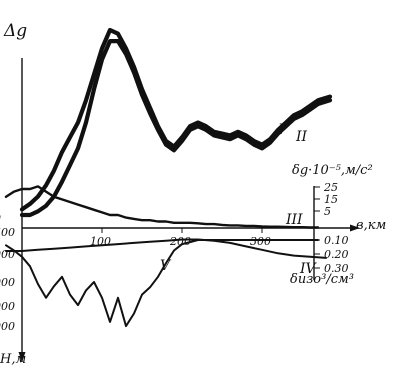 The image size is (398, 372). Describe the element at coordinates (260, 241) in the screenshot. I see `x-tick-label: 300` at that location.